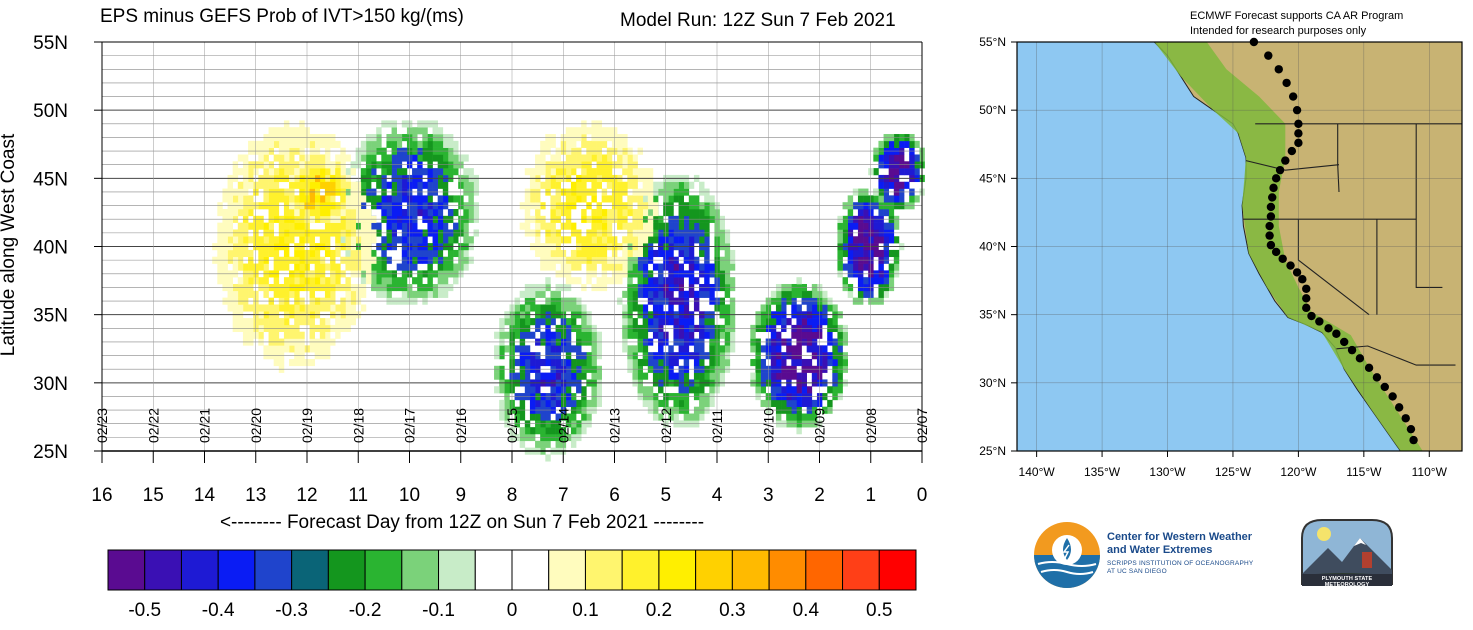 This screenshot has width=1473, height=630. Describe the element at coordinates (1292, 151) in the screenshot. I see `coast-point` at that location.